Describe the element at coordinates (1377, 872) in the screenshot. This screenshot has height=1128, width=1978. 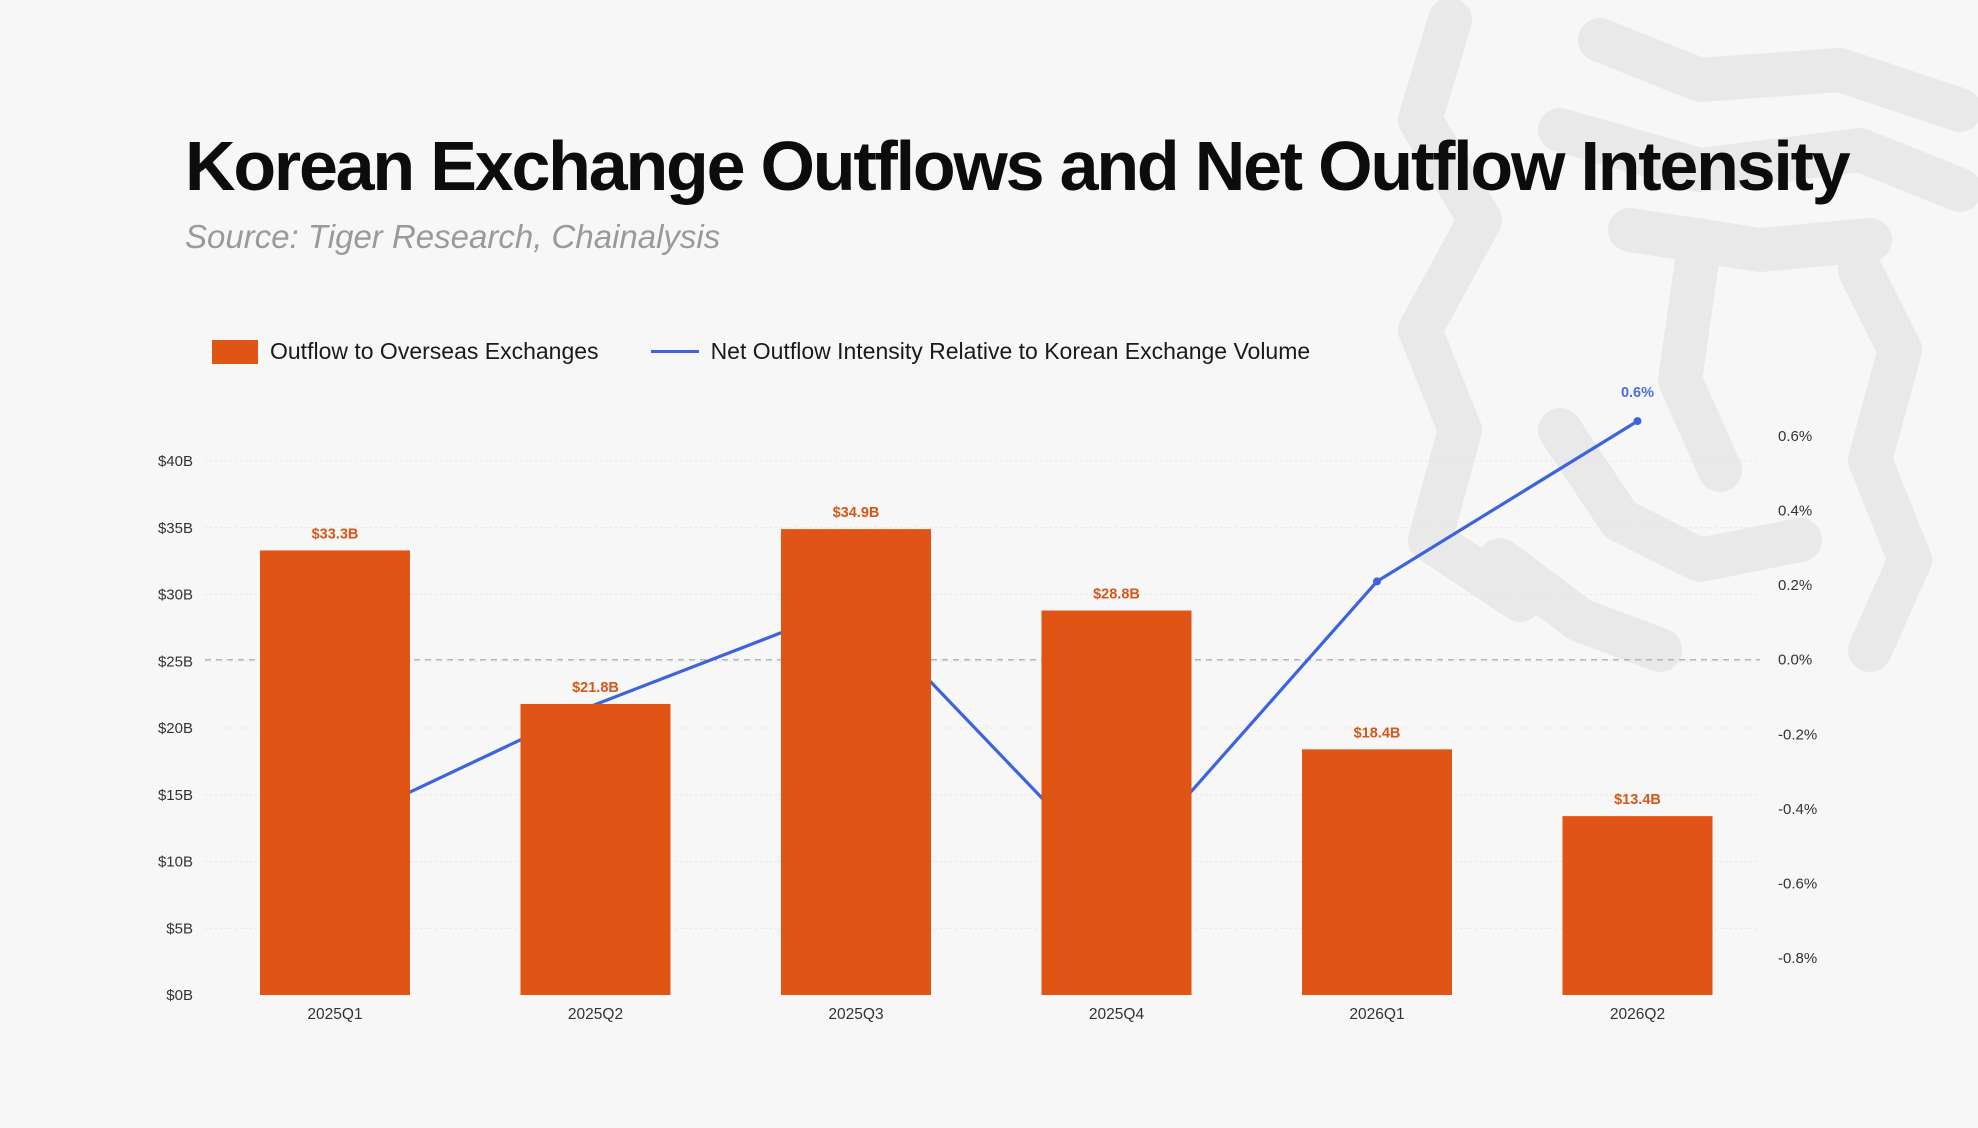
I see `bar-2026q1` at that location.